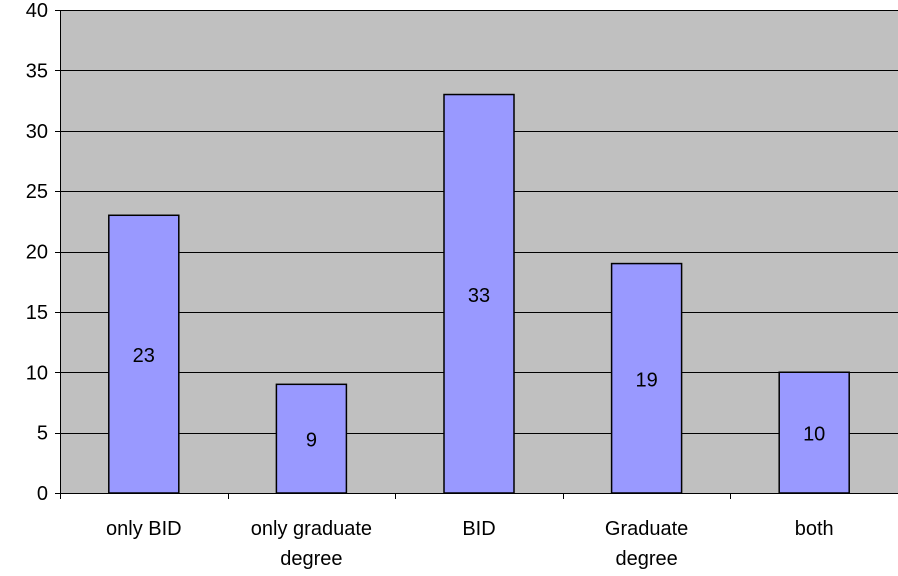 The image size is (898, 576). I want to click on y-tick-label: 20, so click(37, 253).